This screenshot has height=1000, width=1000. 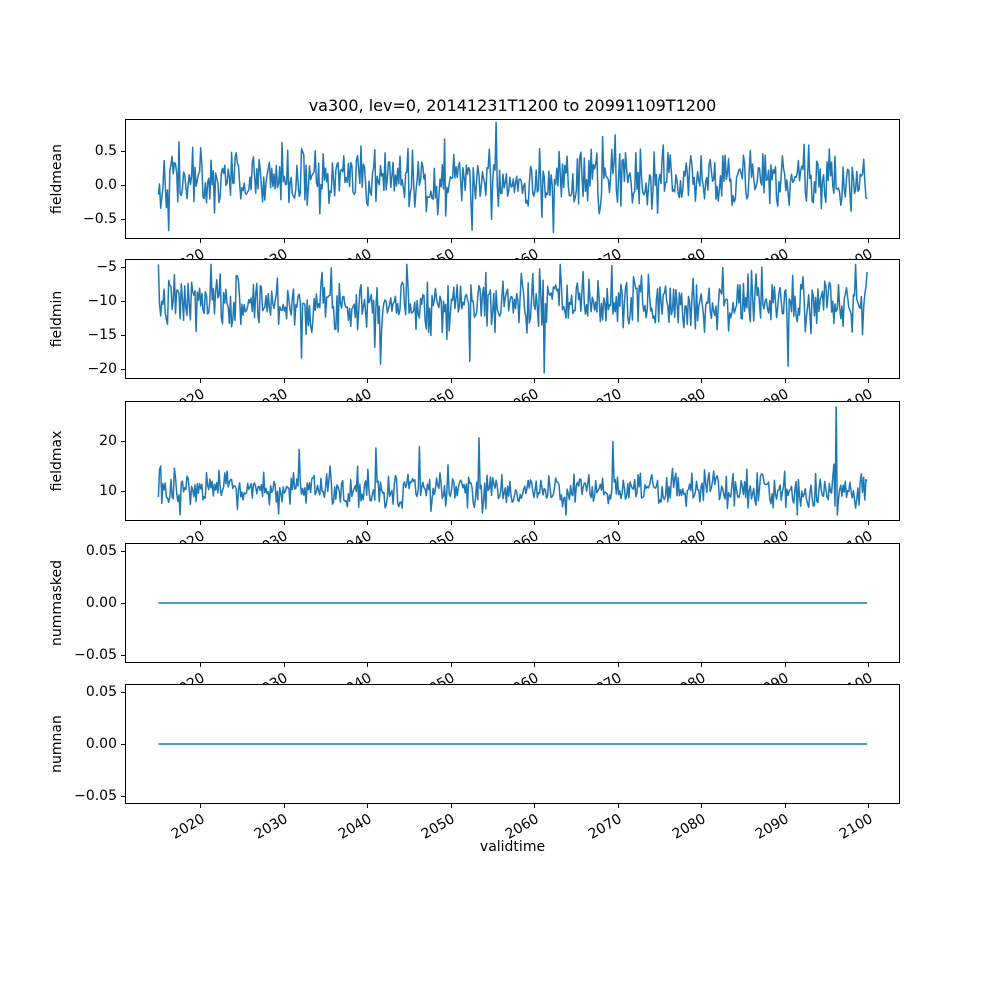 I want to click on y-tick-label: −15, so click(x=102, y=334).